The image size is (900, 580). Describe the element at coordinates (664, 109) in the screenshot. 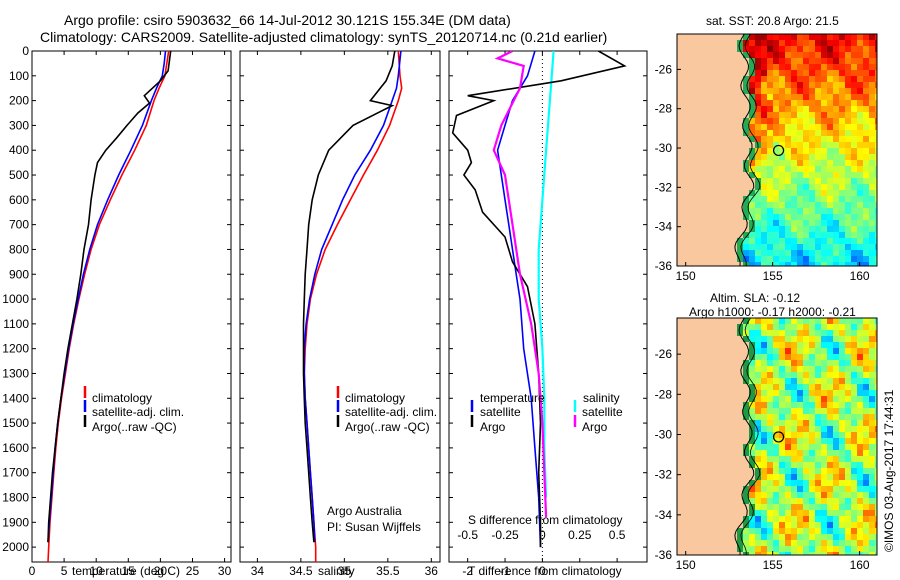

I see `sst-map-ytick-label: -28` at that location.